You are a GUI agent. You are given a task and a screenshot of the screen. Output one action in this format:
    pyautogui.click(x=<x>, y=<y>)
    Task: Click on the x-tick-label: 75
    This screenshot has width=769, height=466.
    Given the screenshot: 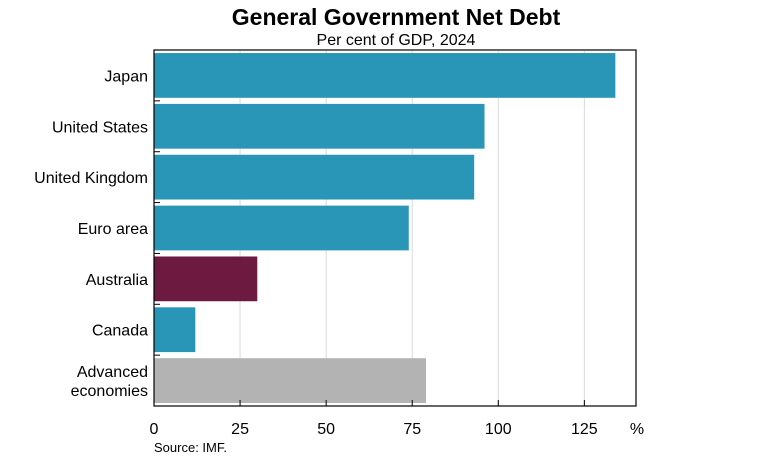 What is the action you would take?
    pyautogui.click(x=412, y=429)
    